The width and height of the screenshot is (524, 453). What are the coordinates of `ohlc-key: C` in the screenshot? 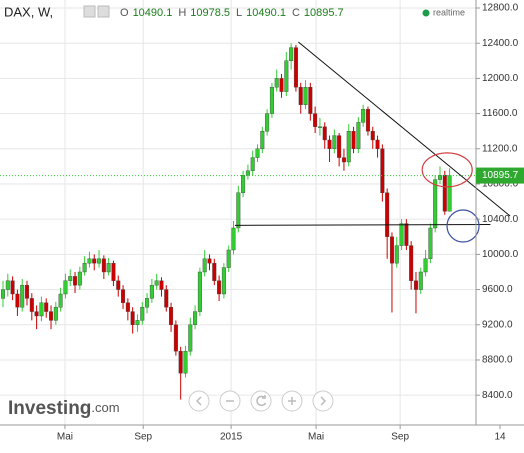 It's located at (296, 13).